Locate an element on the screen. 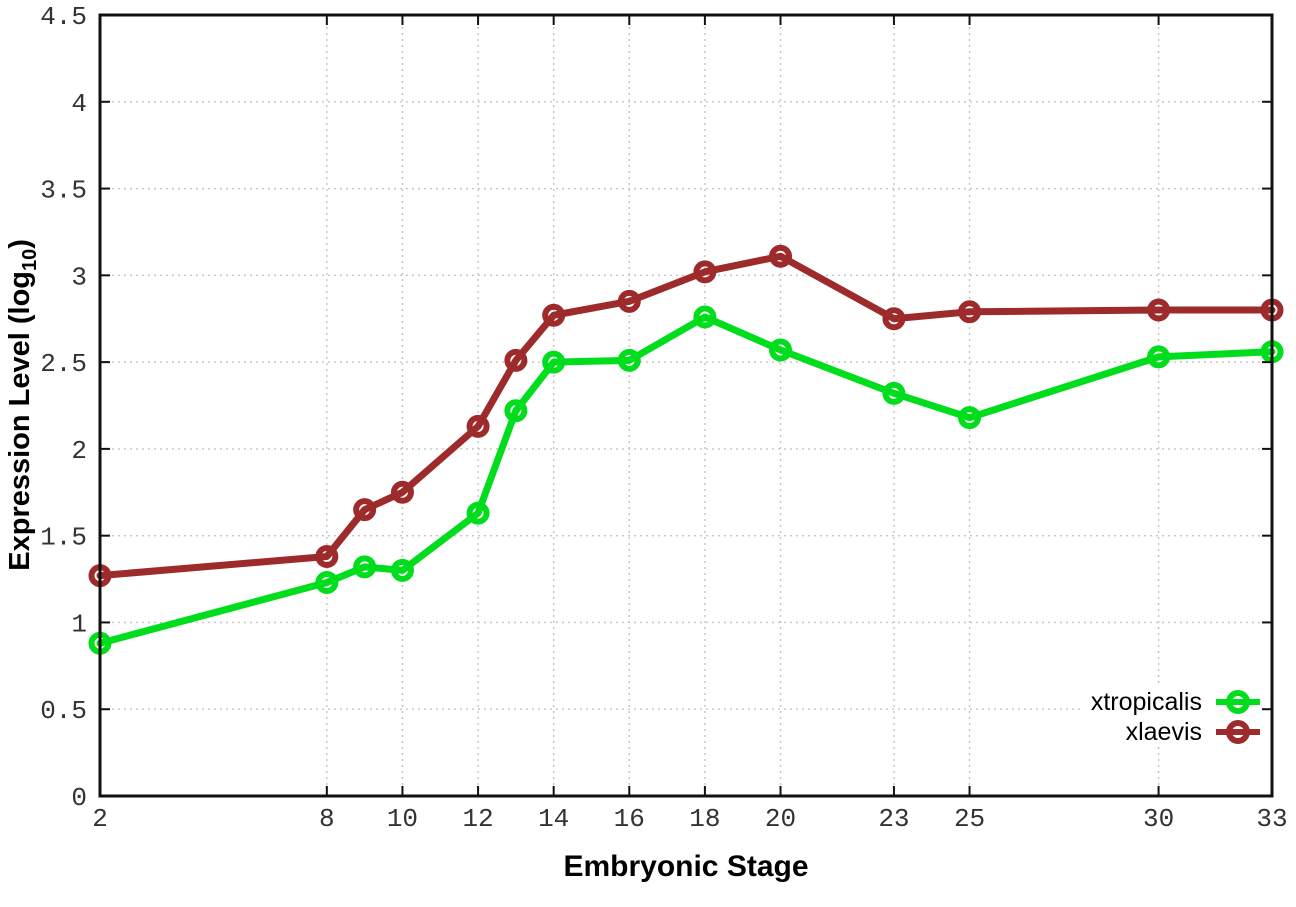  legend-item-xtropicalis: xtropicalis is located at coordinates (1176, 702).